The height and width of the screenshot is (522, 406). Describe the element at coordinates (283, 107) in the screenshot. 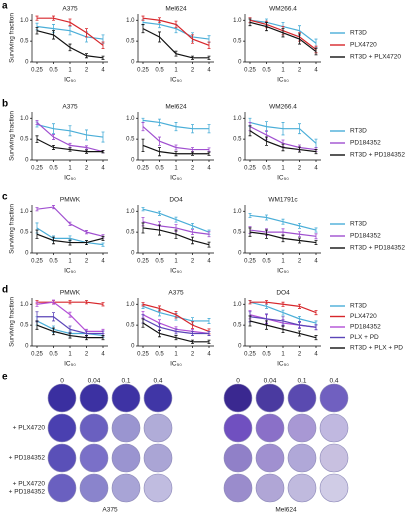

I see `chart-title: WM266.4` at that location.